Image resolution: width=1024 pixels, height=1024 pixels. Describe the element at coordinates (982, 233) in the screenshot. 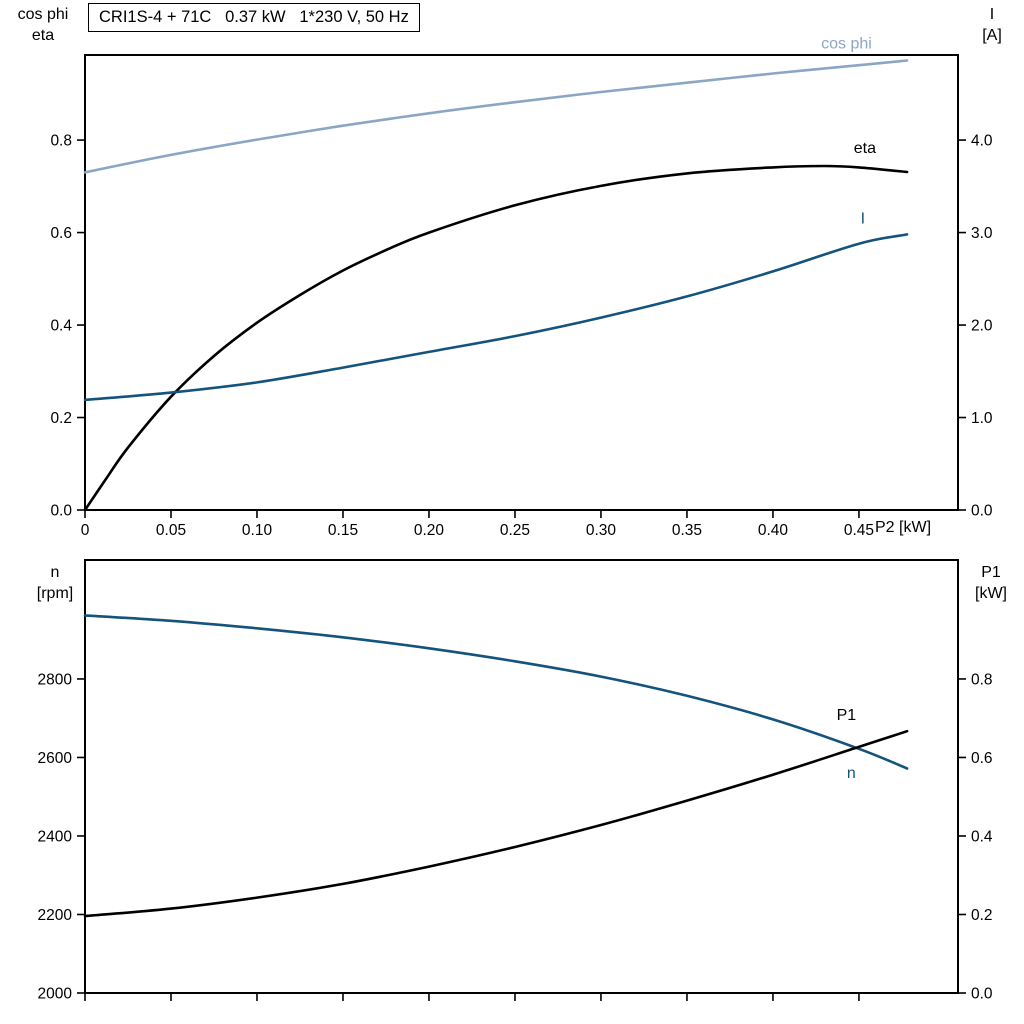

I see `right-axis-tick-label: 3.0` at that location.